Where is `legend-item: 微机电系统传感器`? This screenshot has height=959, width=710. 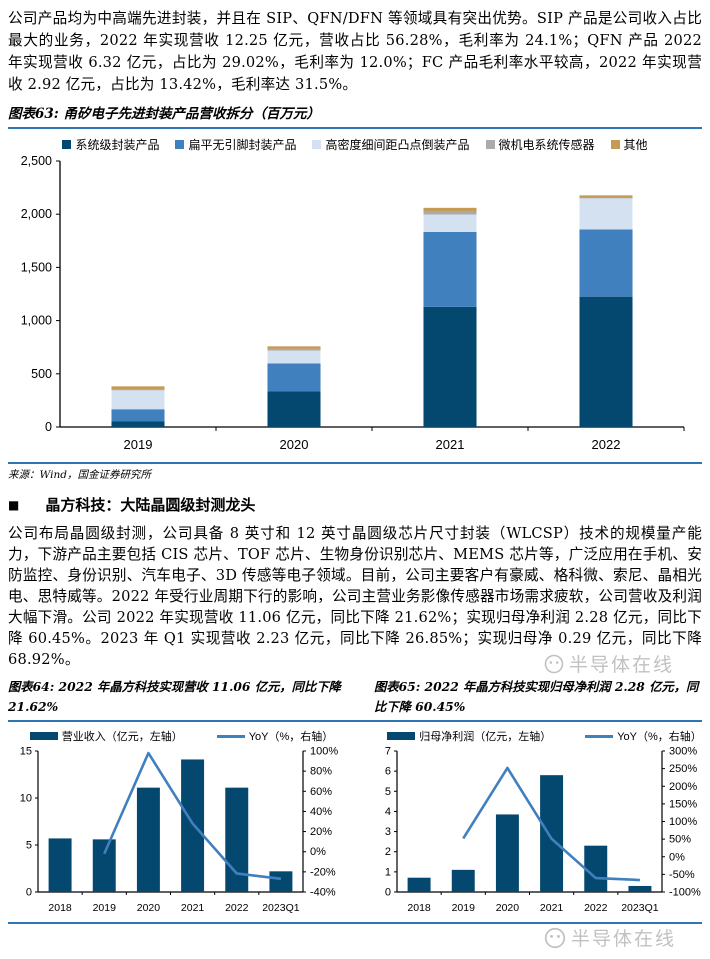
legend-item: 微机电系统传感器 is located at coordinates (540, 144).